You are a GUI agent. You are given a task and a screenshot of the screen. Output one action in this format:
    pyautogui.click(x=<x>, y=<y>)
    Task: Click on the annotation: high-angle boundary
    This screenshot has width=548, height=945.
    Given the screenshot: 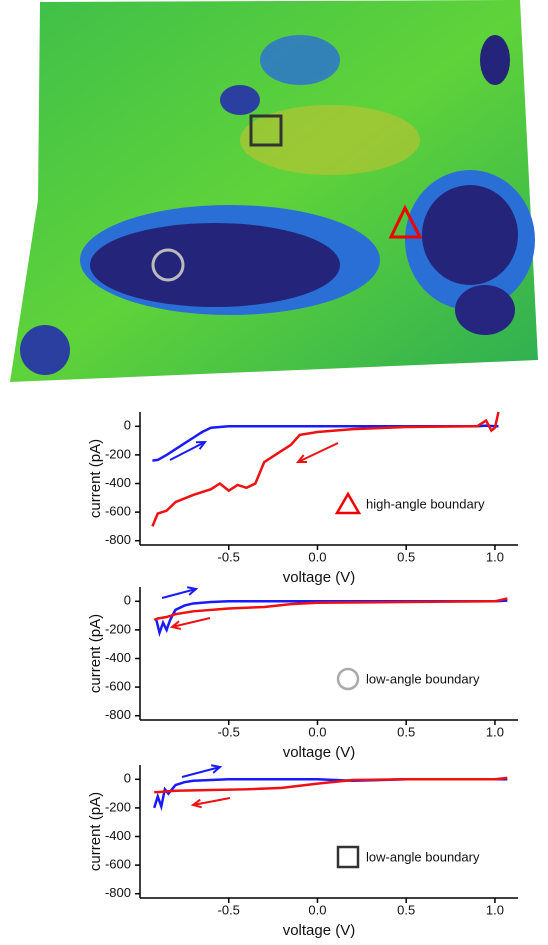 What is the action you would take?
    pyautogui.click(x=425, y=503)
    